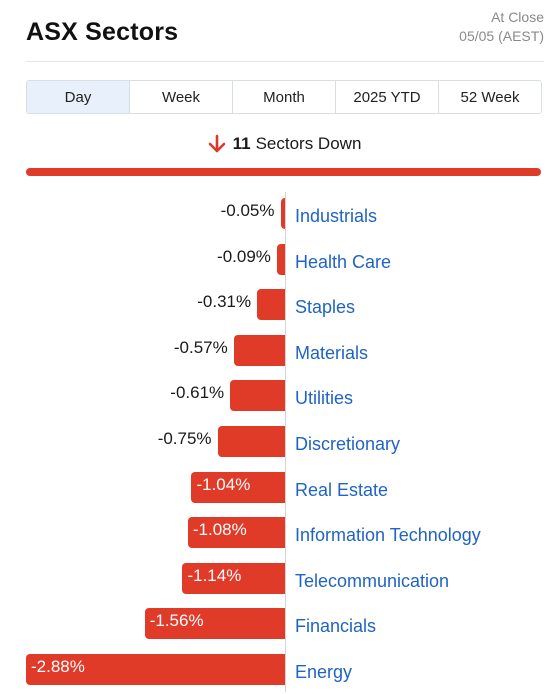 The image size is (552, 694). I want to click on period-tabs: Day Week Month 2025 YTD 52 Week, so click(284, 97).